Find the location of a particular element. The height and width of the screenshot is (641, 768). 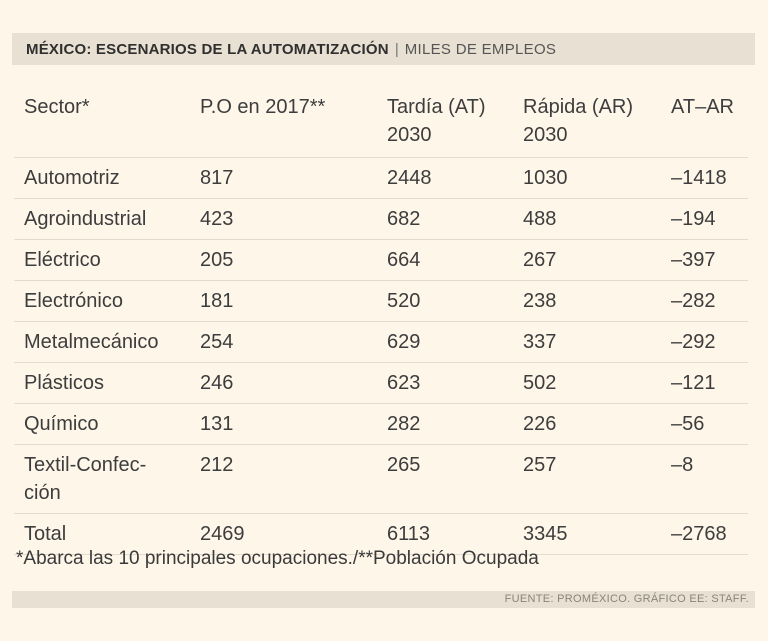

cell-rapida: 3345 is located at coordinates (587, 534).